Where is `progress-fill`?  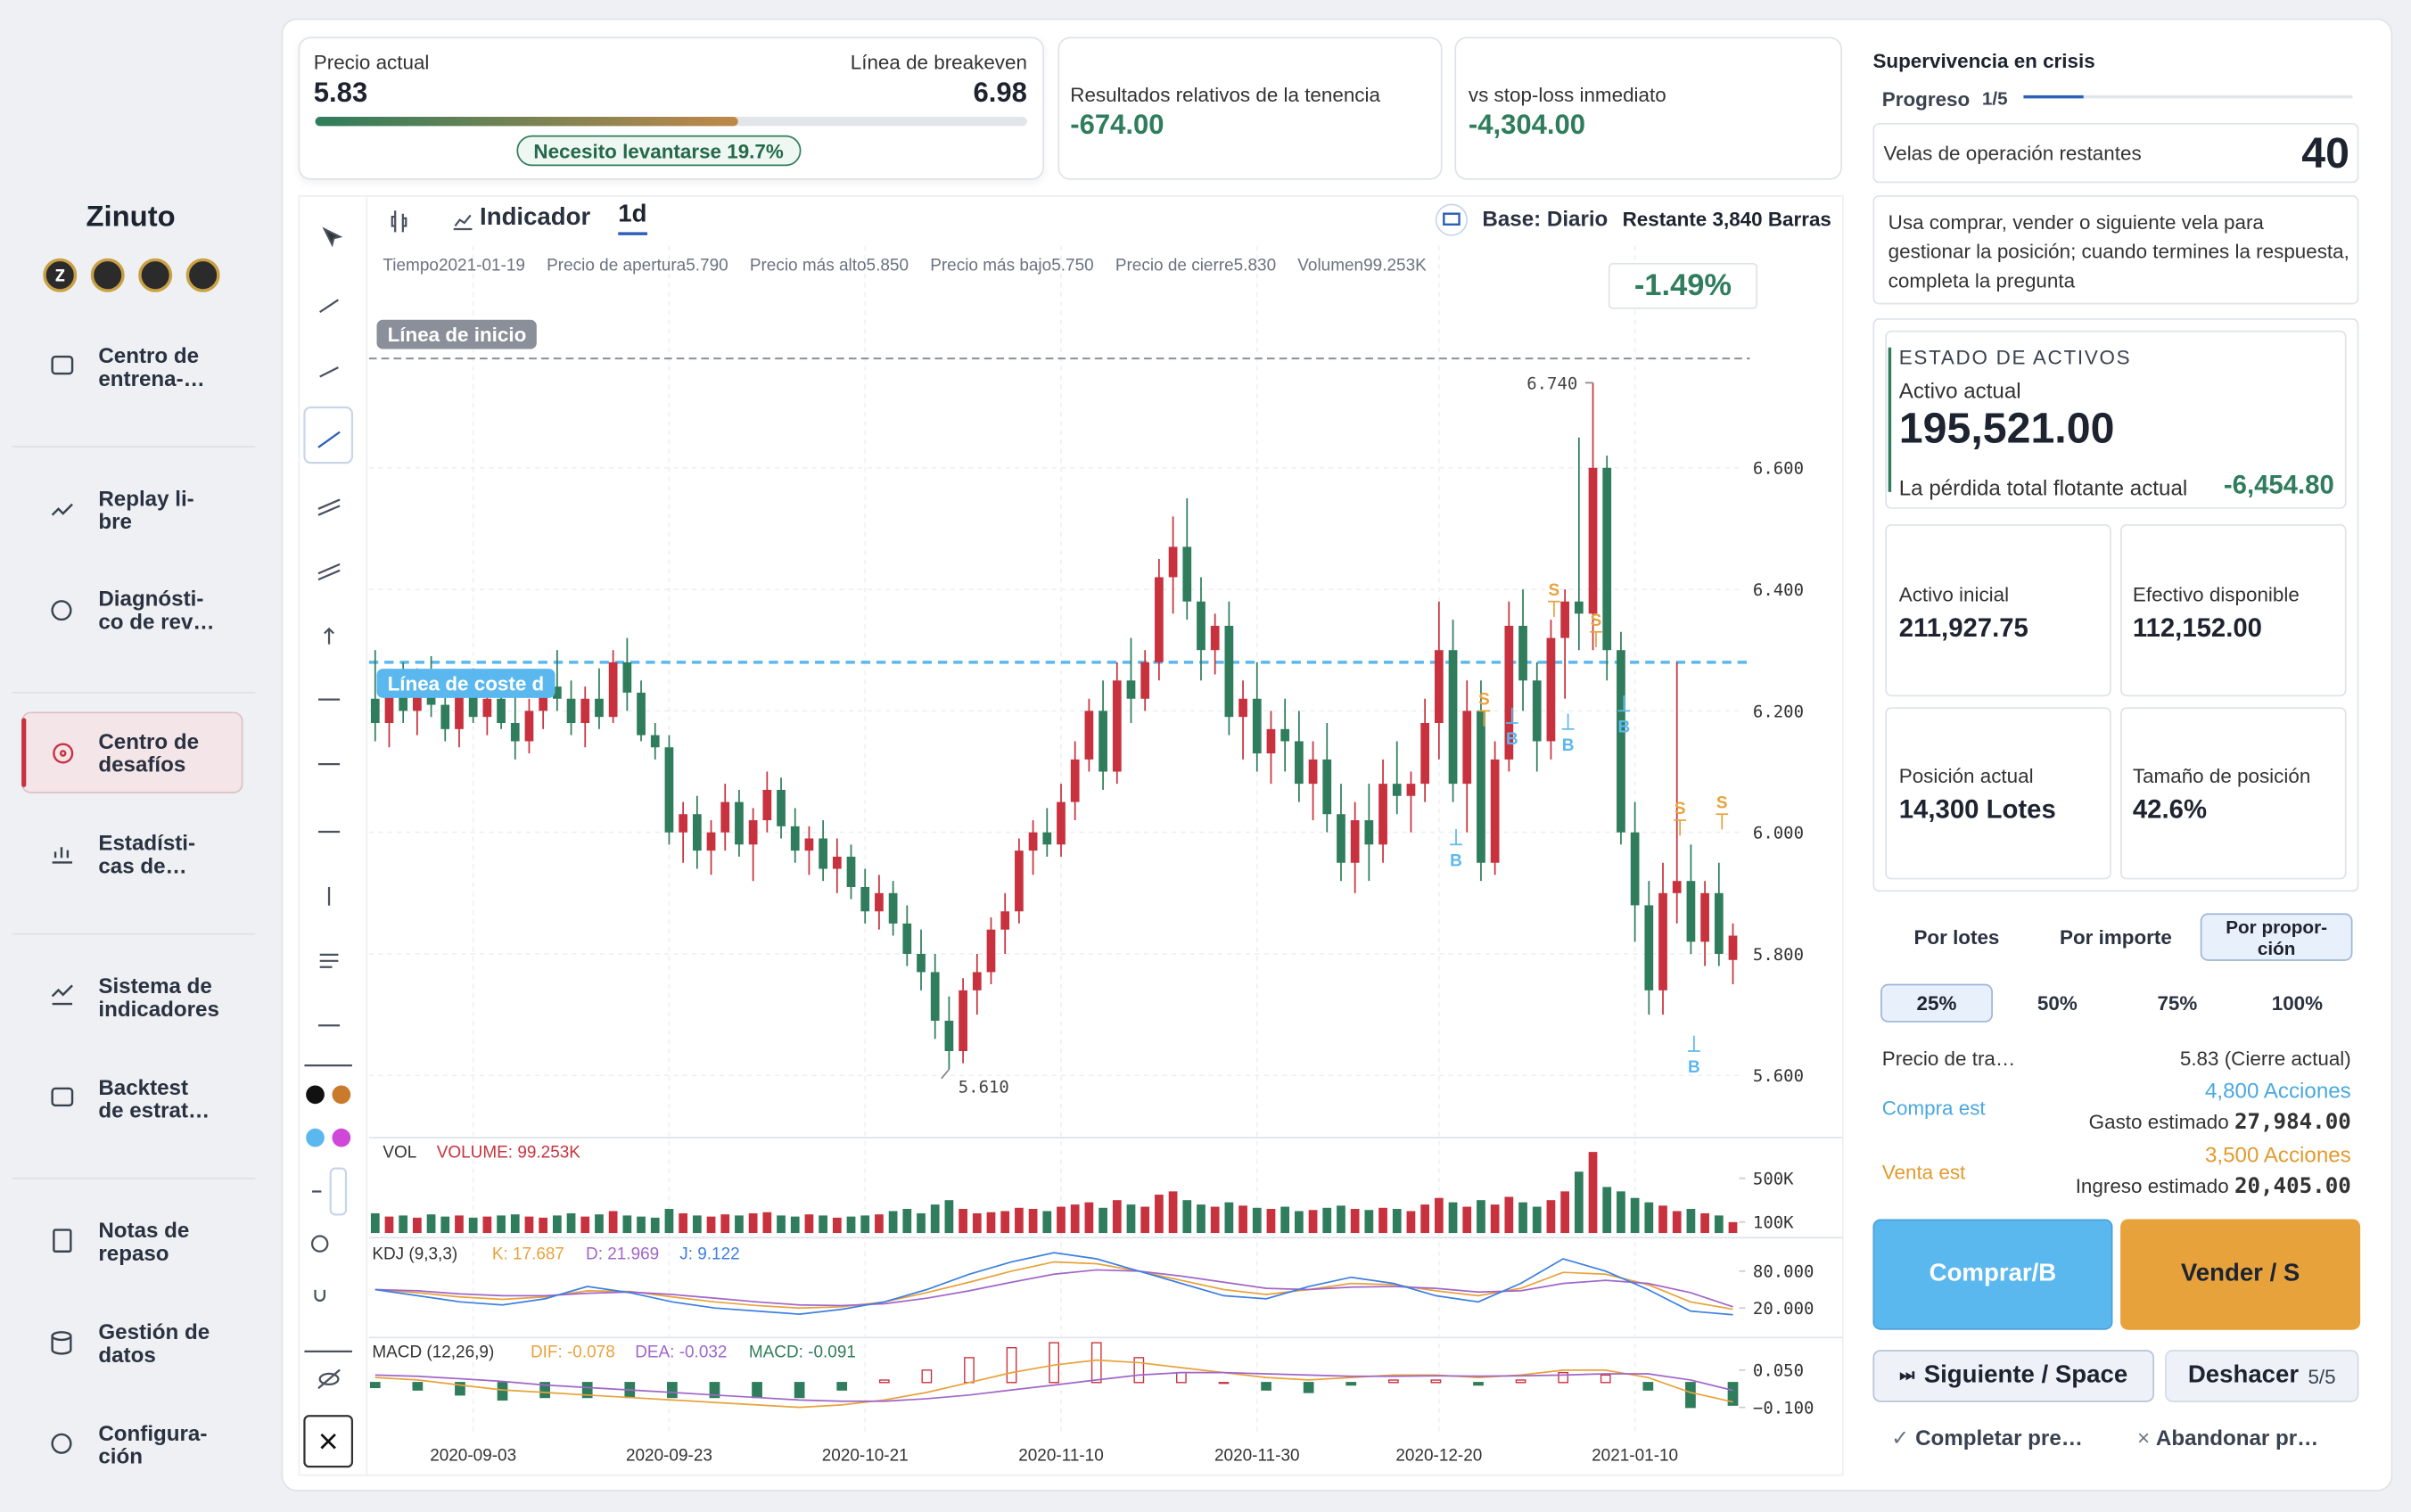
progress-fill is located at coordinates (2053, 96).